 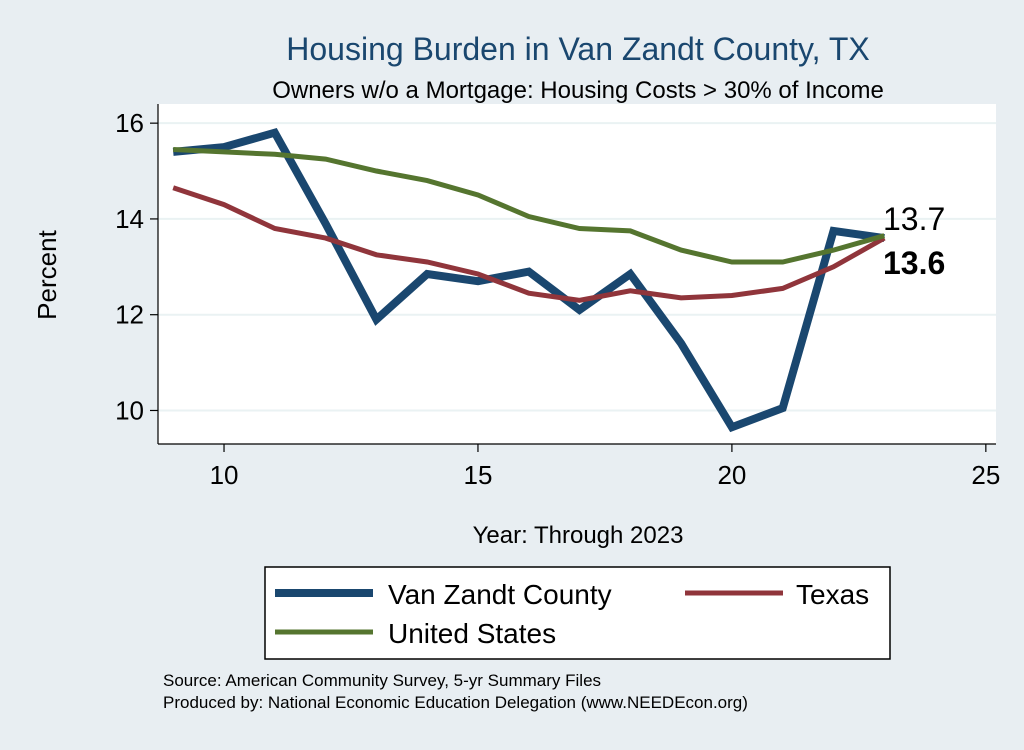 What do you see at coordinates (605, 467) in the screenshot?
I see `x-ticks: 10 15 20 25` at bounding box center [605, 467].